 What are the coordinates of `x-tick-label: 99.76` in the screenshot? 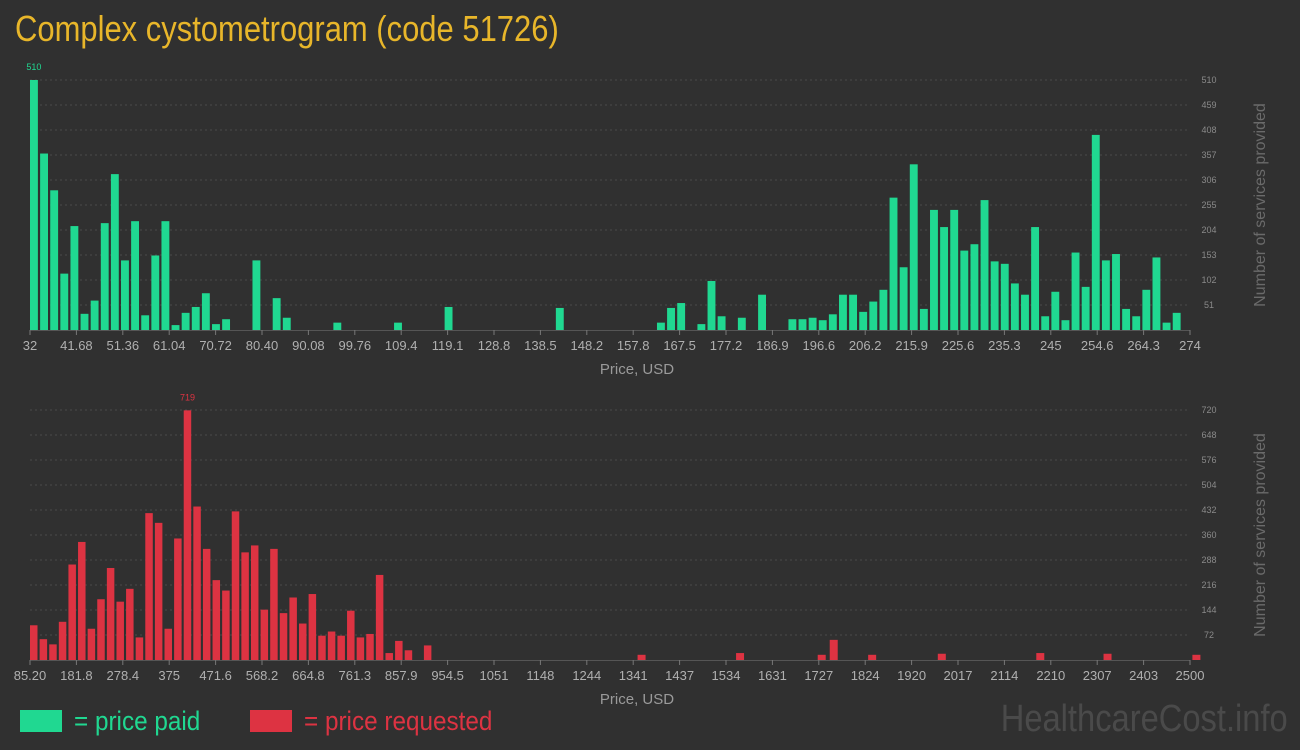 It's located at (355, 345).